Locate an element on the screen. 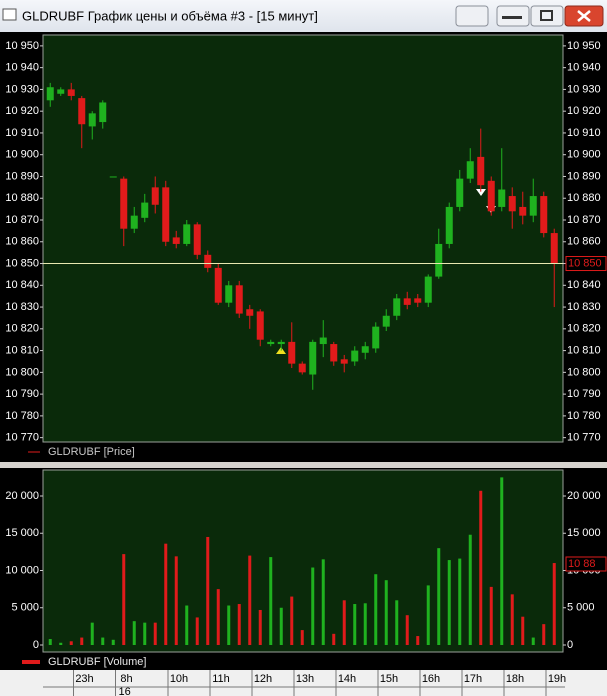 The height and width of the screenshot is (696, 607). y-tick-label: 10 920 is located at coordinates (584, 111).